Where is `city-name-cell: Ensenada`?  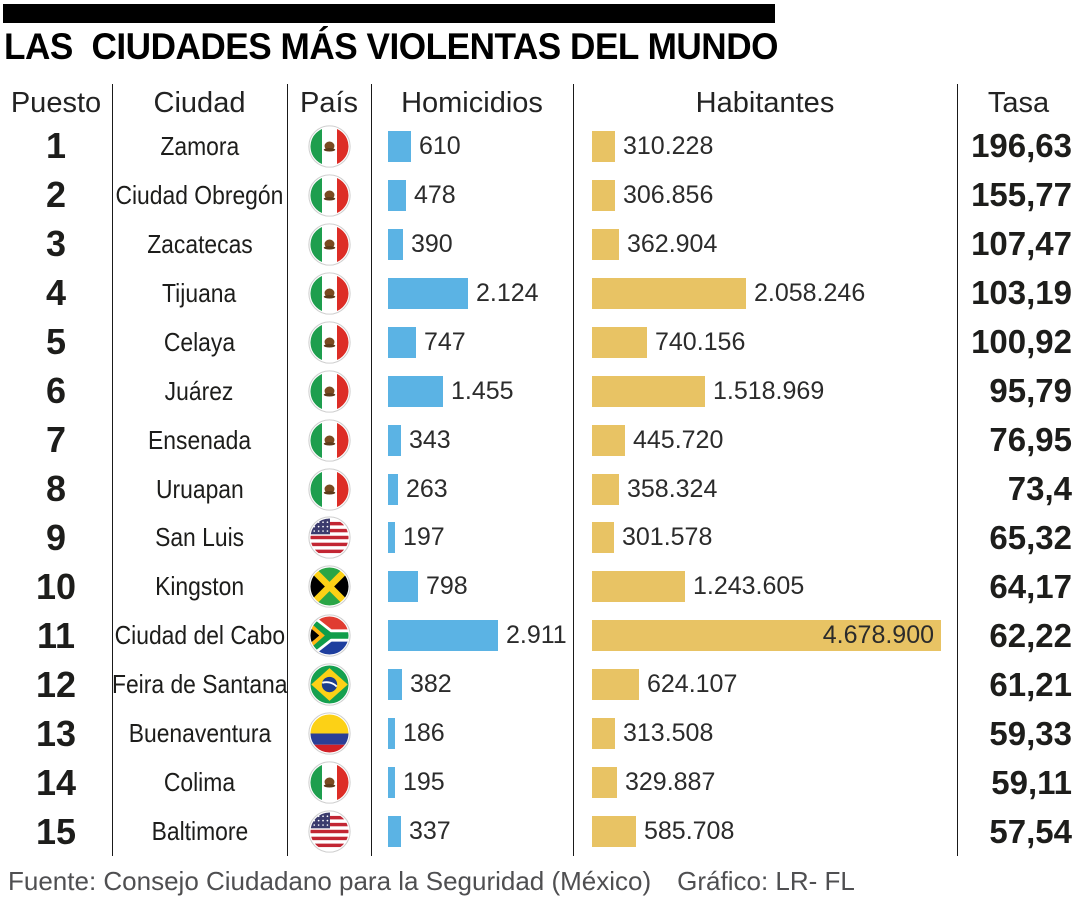 city-name-cell: Ensenada is located at coordinates (199, 440).